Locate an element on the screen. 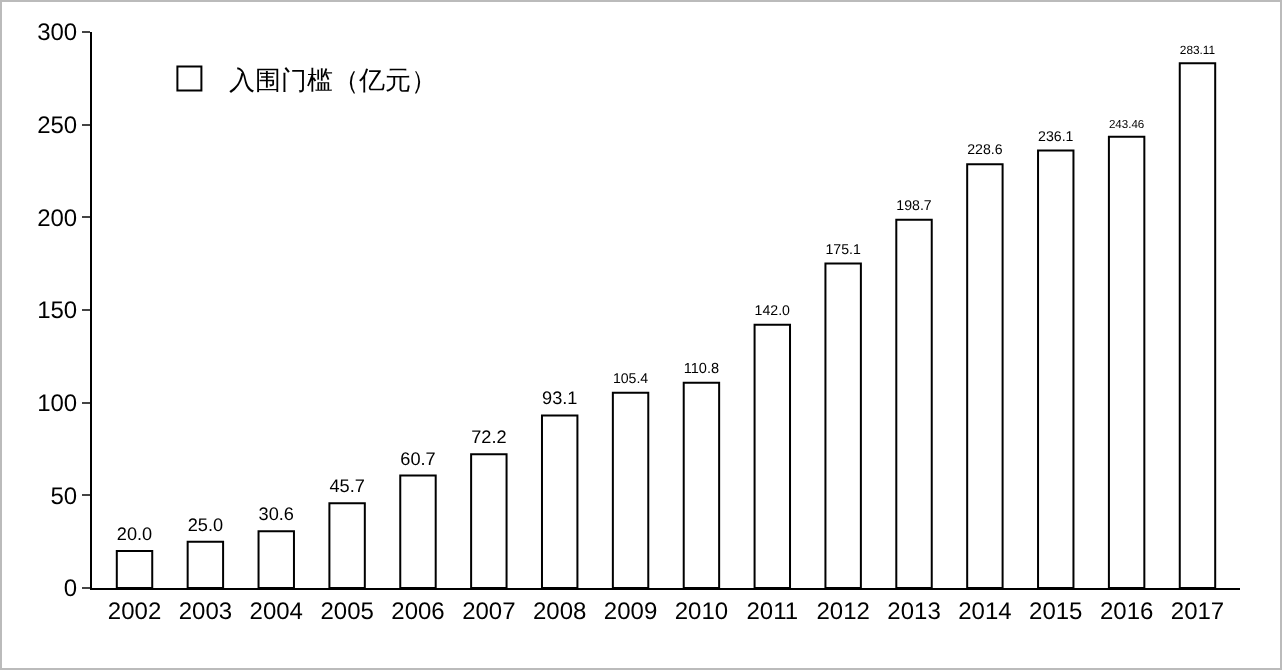 The height and width of the screenshot is (670, 1282). y-tick-label: 200 is located at coordinates (57, 217).